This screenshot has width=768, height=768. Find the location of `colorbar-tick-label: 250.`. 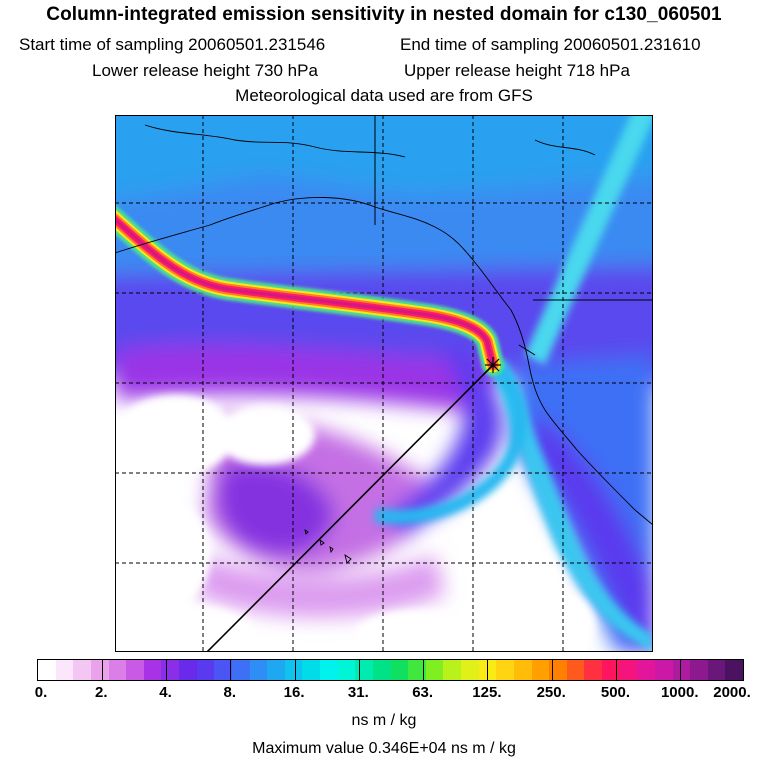

colorbar-tick-label: 250. is located at coordinates (551, 692).